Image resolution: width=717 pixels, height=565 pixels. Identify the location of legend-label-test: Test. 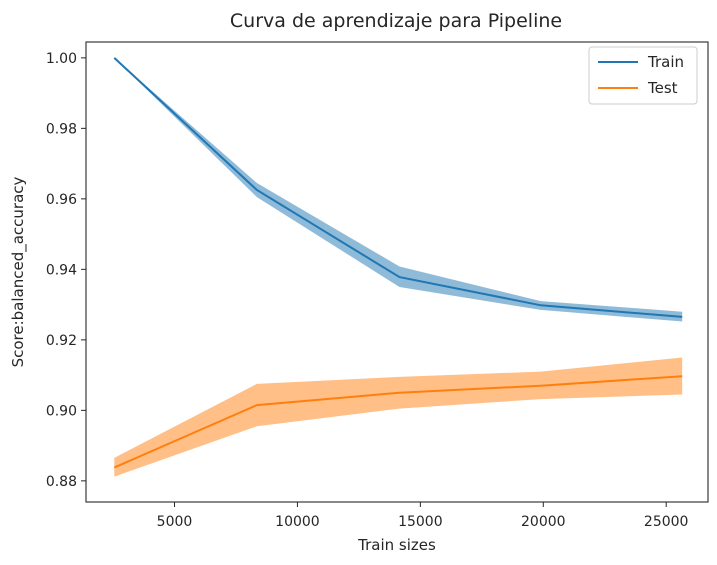
(662, 88).